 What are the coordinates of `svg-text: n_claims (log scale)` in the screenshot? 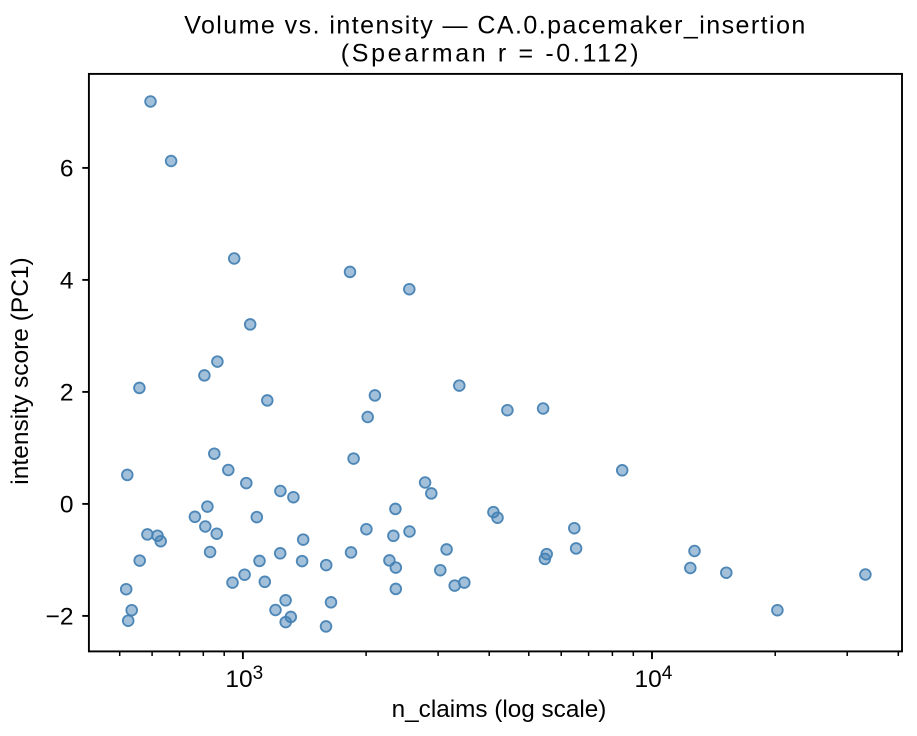 It's located at (499, 709).